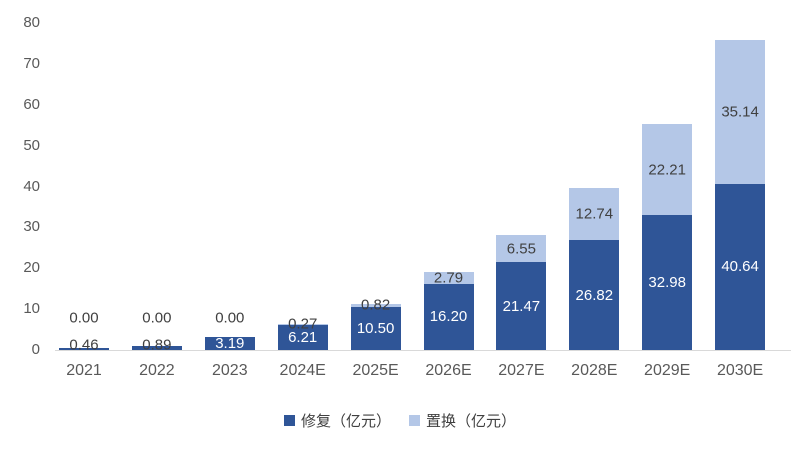 This screenshot has height=453, width=800. Describe the element at coordinates (84, 370) in the screenshot. I see `x-axis-category-label: 2021` at that location.